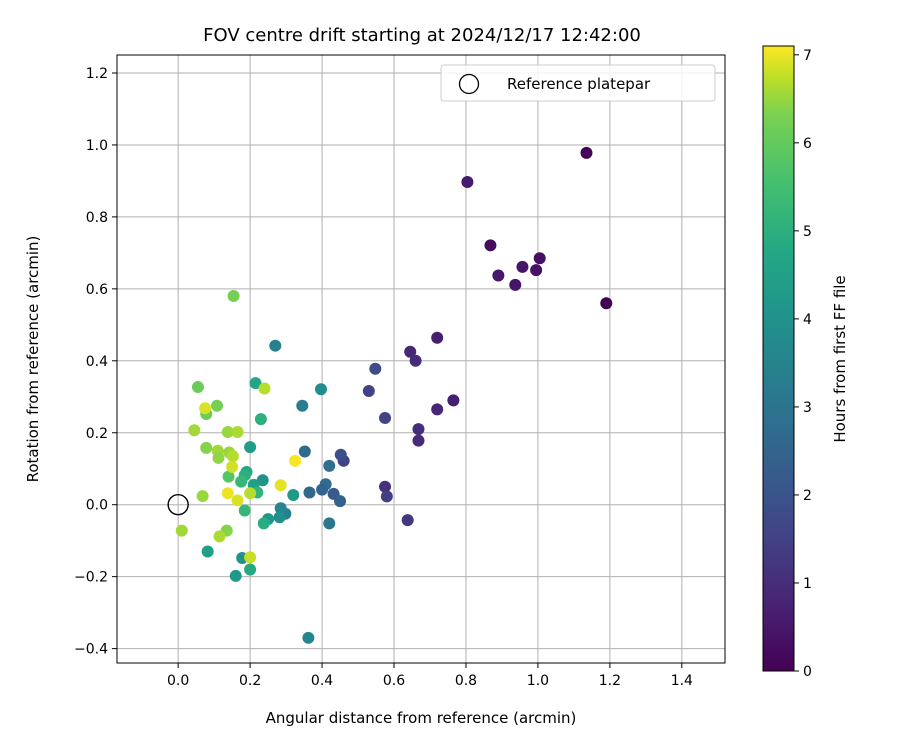 Image resolution: width=900 pixels, height=750 pixels. What do you see at coordinates (807, 584) in the screenshot?
I see `colorbar-tick-label: 1` at bounding box center [807, 584].